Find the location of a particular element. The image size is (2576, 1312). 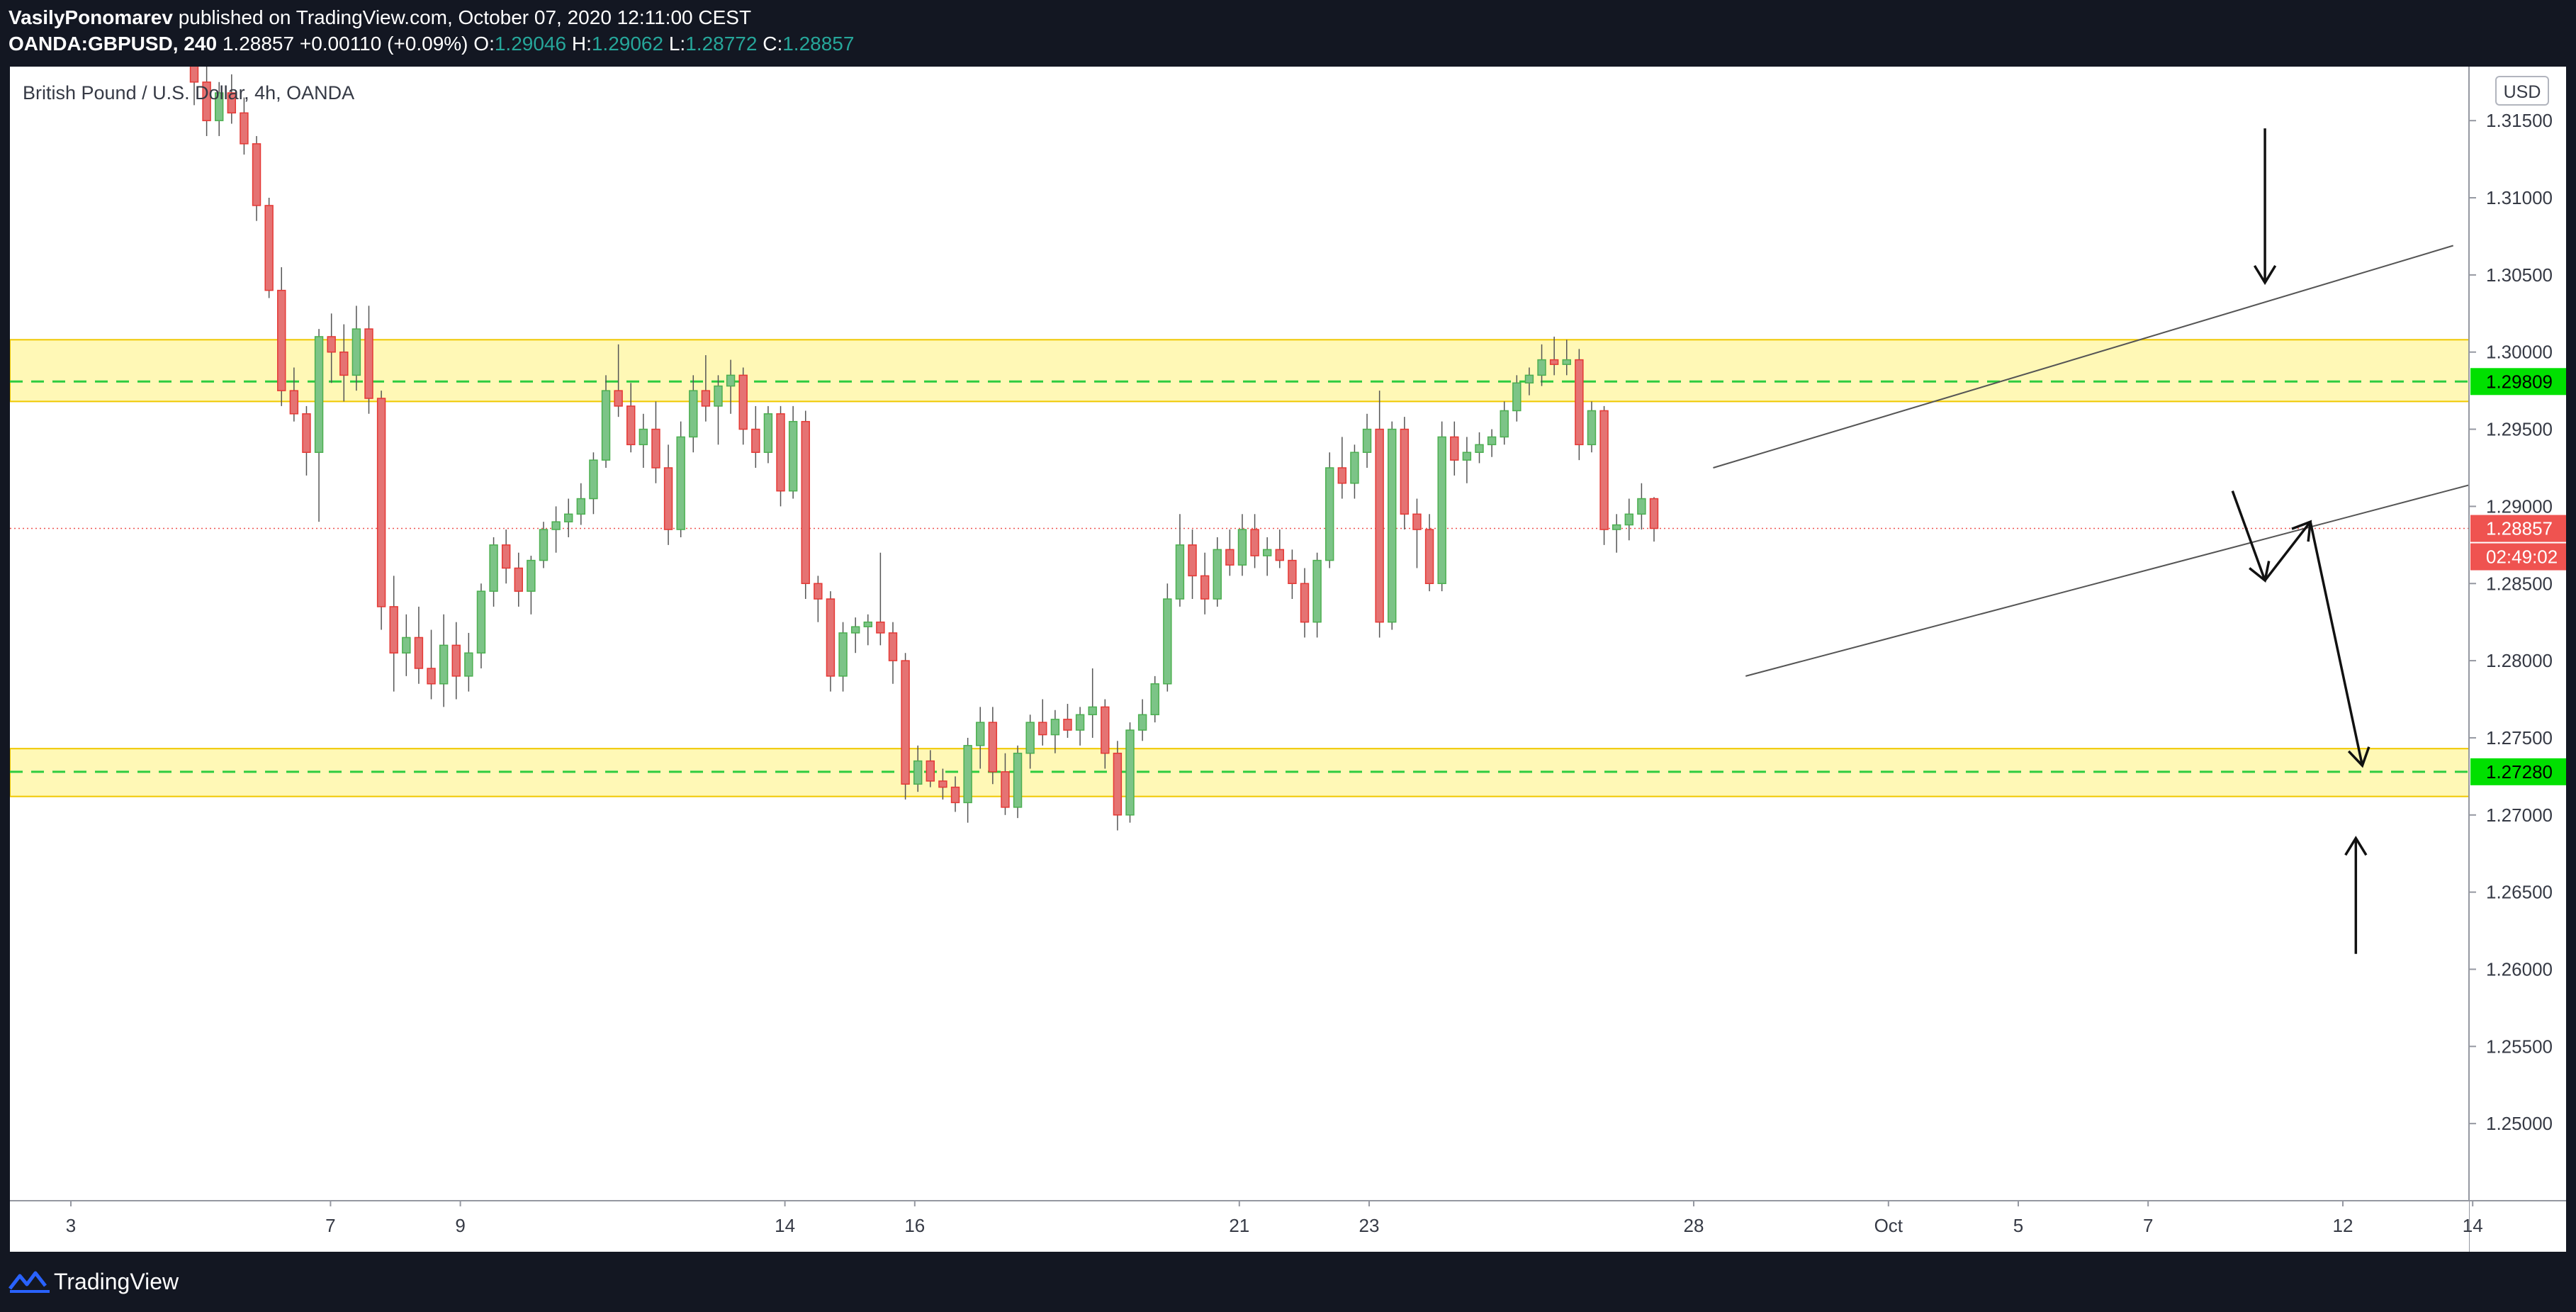

currency-badge is located at coordinates (2522, 91).